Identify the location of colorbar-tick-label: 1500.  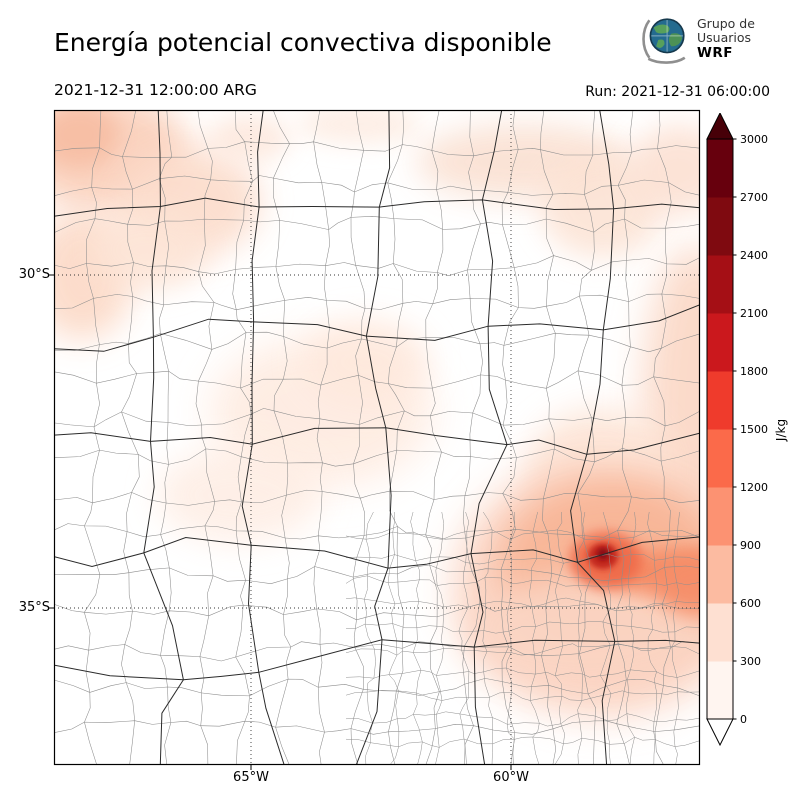
(754, 429).